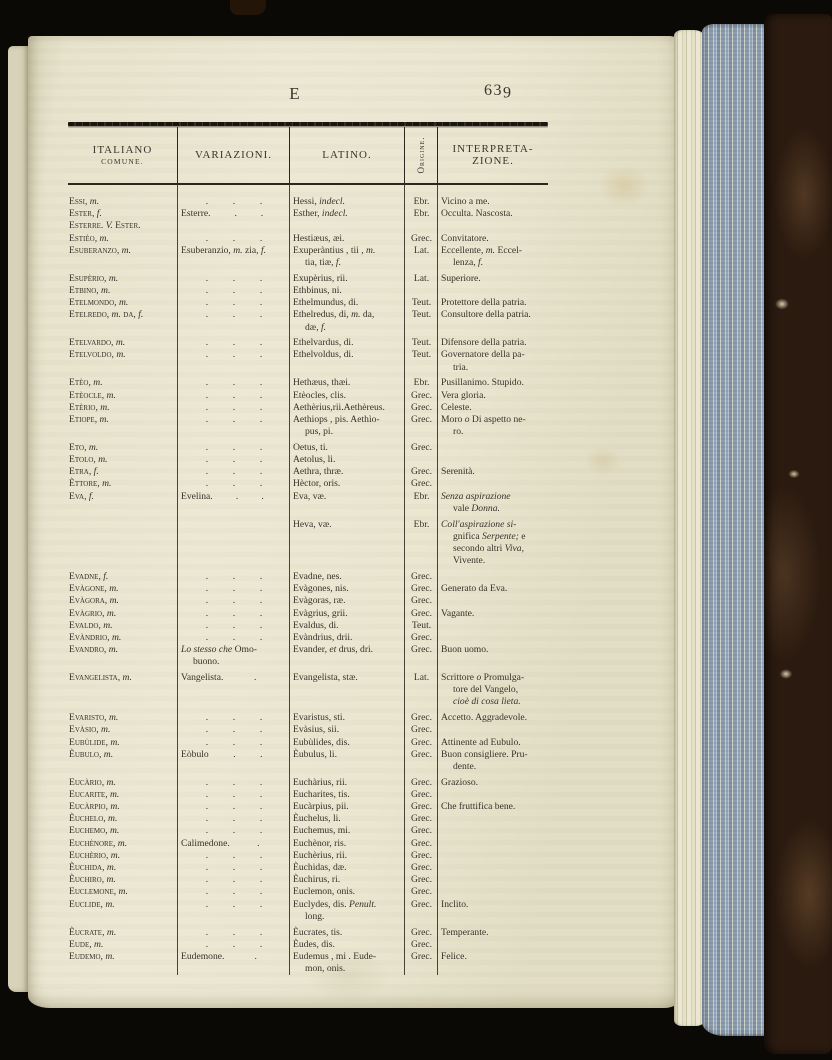  What do you see at coordinates (314, 944) in the screenshot?
I see `cell-latino: Èudes, dis.` at bounding box center [314, 944].